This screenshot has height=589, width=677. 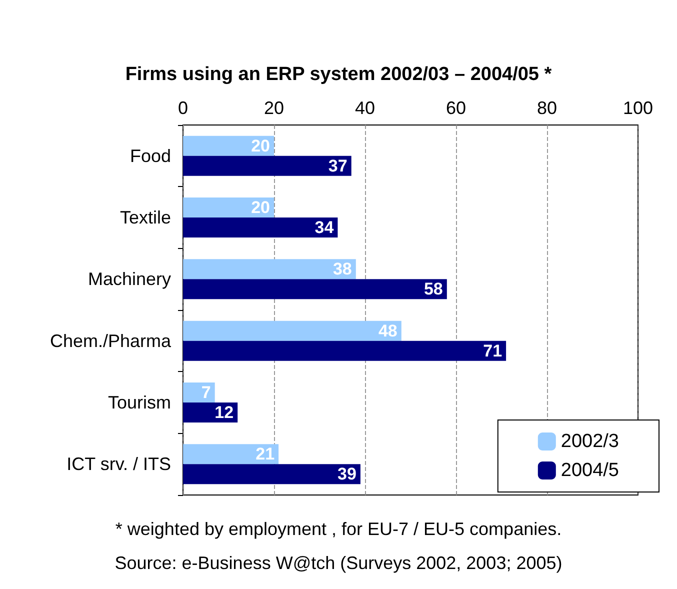 What do you see at coordinates (547, 108) in the screenshot?
I see `x-tick-label: 80` at bounding box center [547, 108].